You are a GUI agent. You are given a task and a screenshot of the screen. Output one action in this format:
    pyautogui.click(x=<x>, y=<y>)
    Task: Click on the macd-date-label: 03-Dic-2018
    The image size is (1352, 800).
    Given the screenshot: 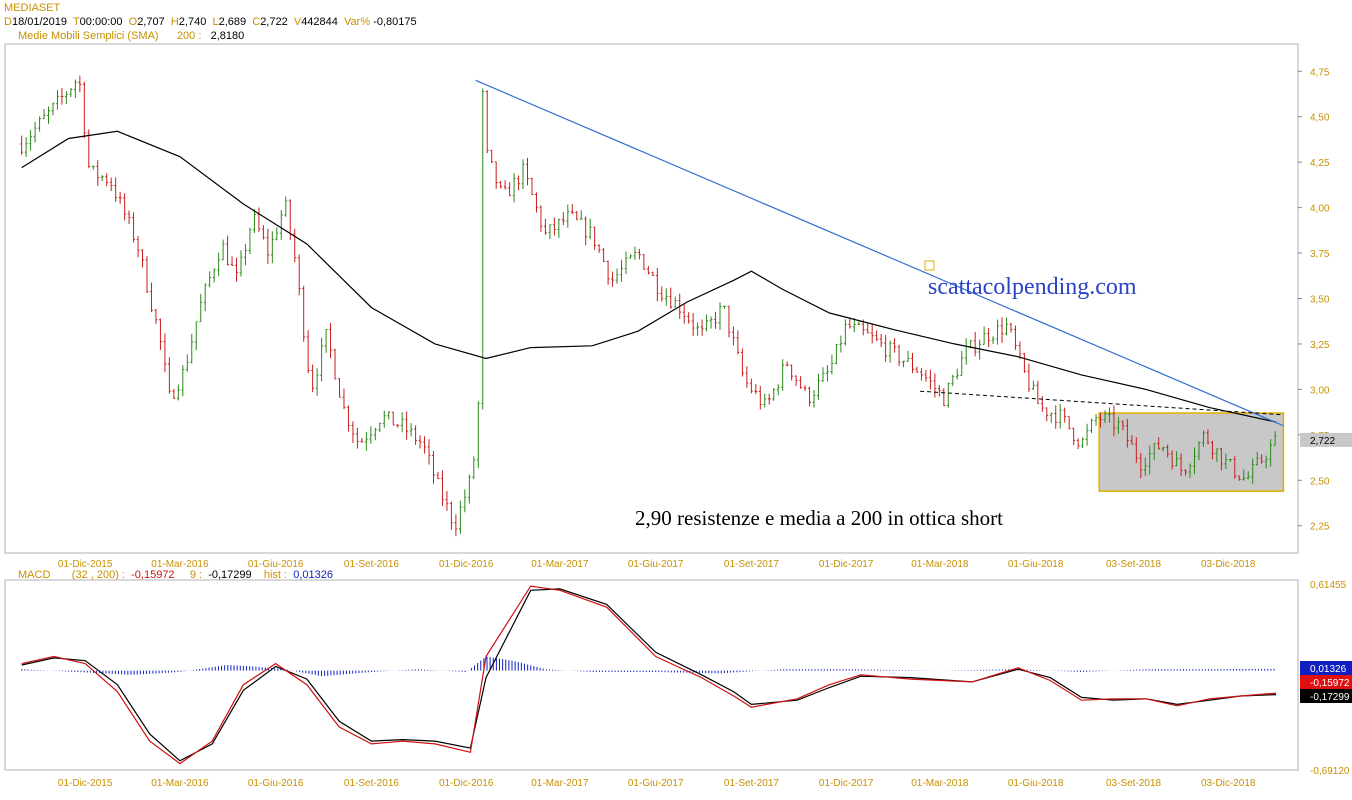 What is the action you would take?
    pyautogui.click(x=1228, y=783)
    